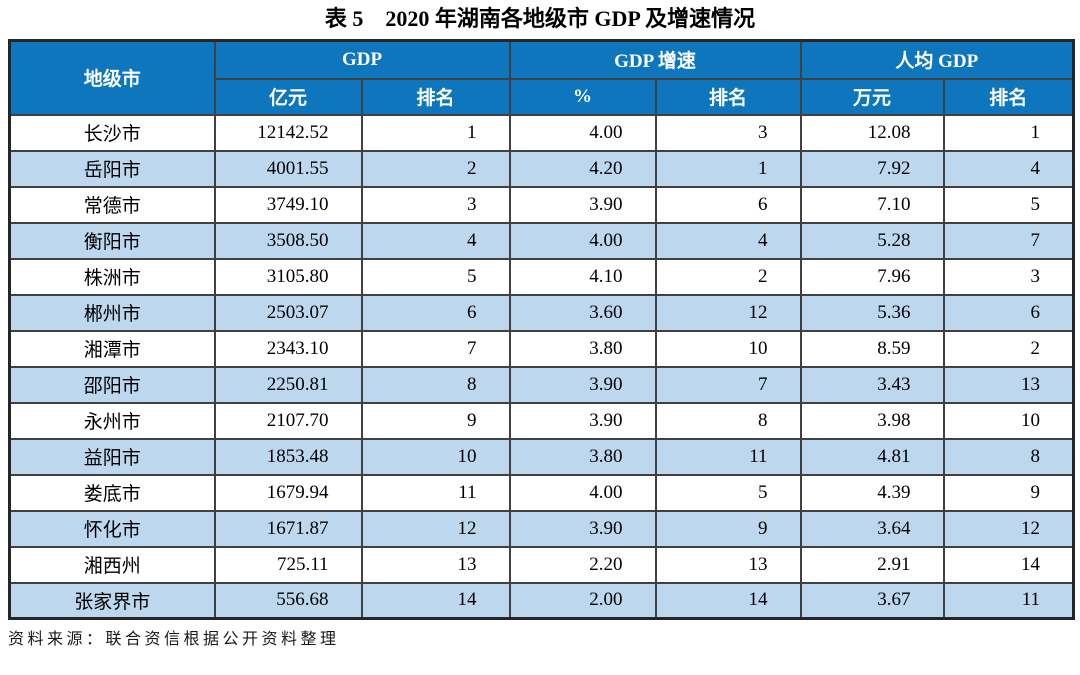 The width and height of the screenshot is (1080, 675). What do you see at coordinates (112, 564) in the screenshot?
I see `city-cell: 湘西州` at bounding box center [112, 564].